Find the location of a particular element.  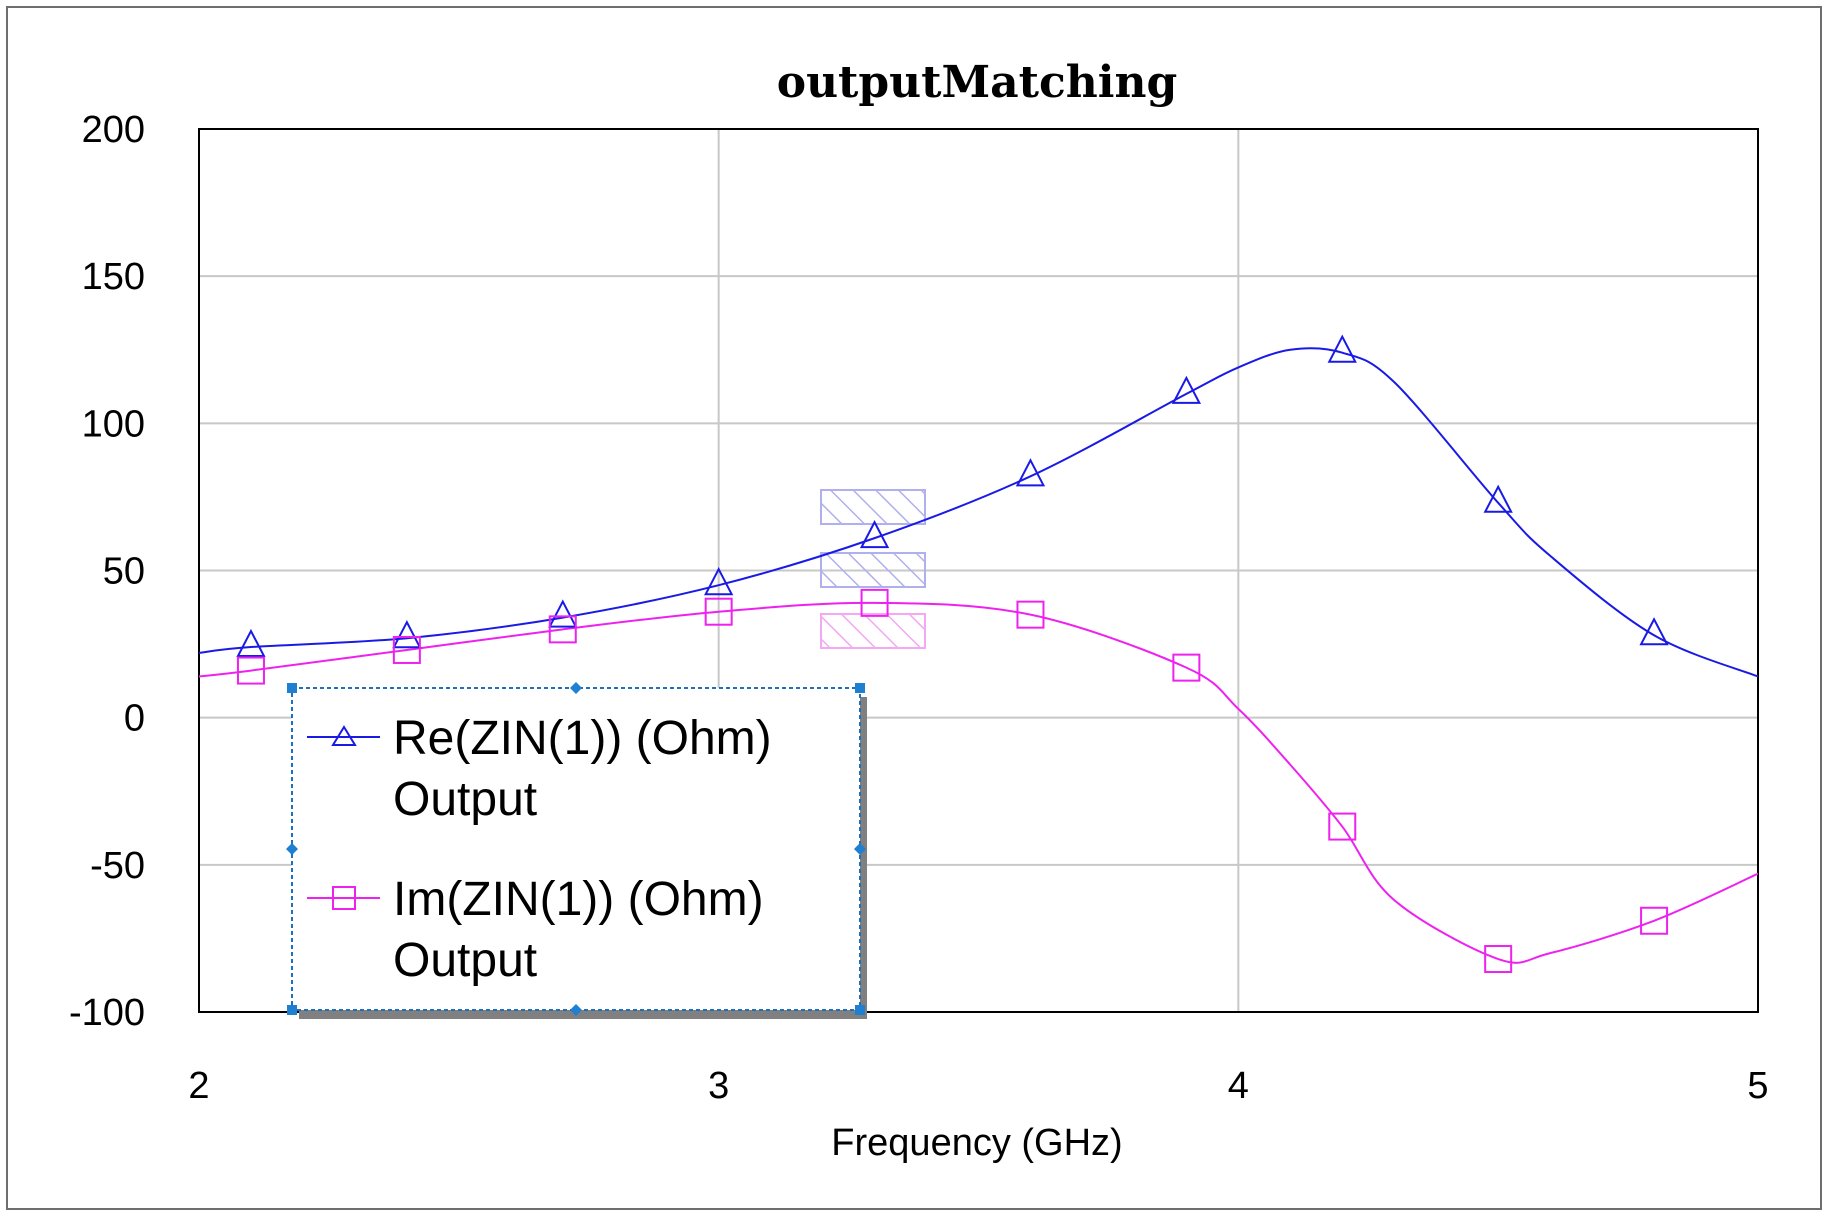

legend-triangle-icon is located at coordinates (344, 735).